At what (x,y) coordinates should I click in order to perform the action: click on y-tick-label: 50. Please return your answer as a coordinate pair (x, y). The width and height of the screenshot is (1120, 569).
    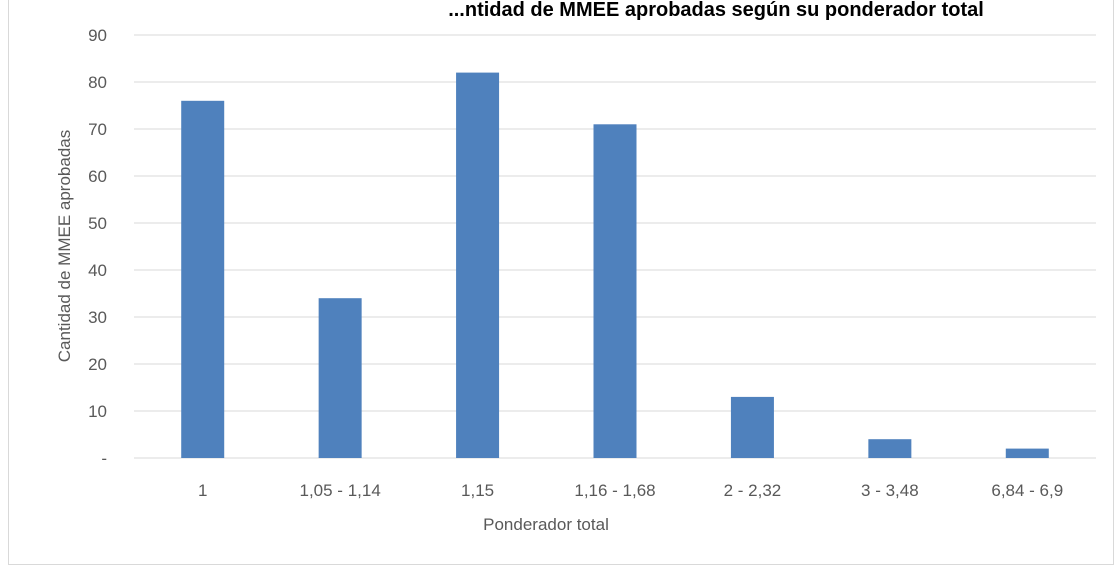
    Looking at the image, I should click on (97, 223).